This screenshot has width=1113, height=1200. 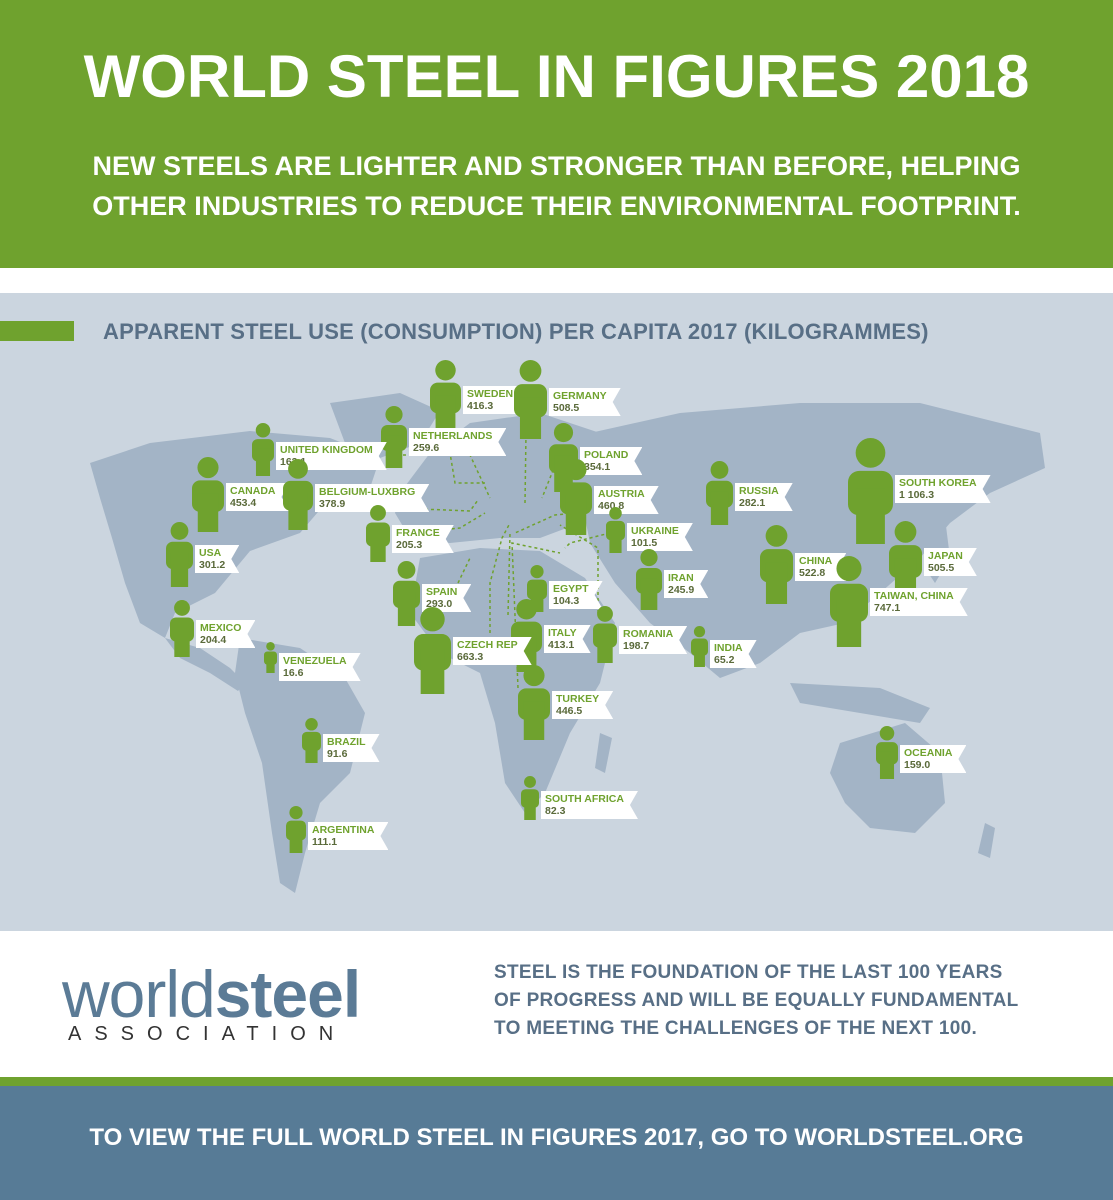 I want to click on section-accent-bar, so click(x=37, y=331).